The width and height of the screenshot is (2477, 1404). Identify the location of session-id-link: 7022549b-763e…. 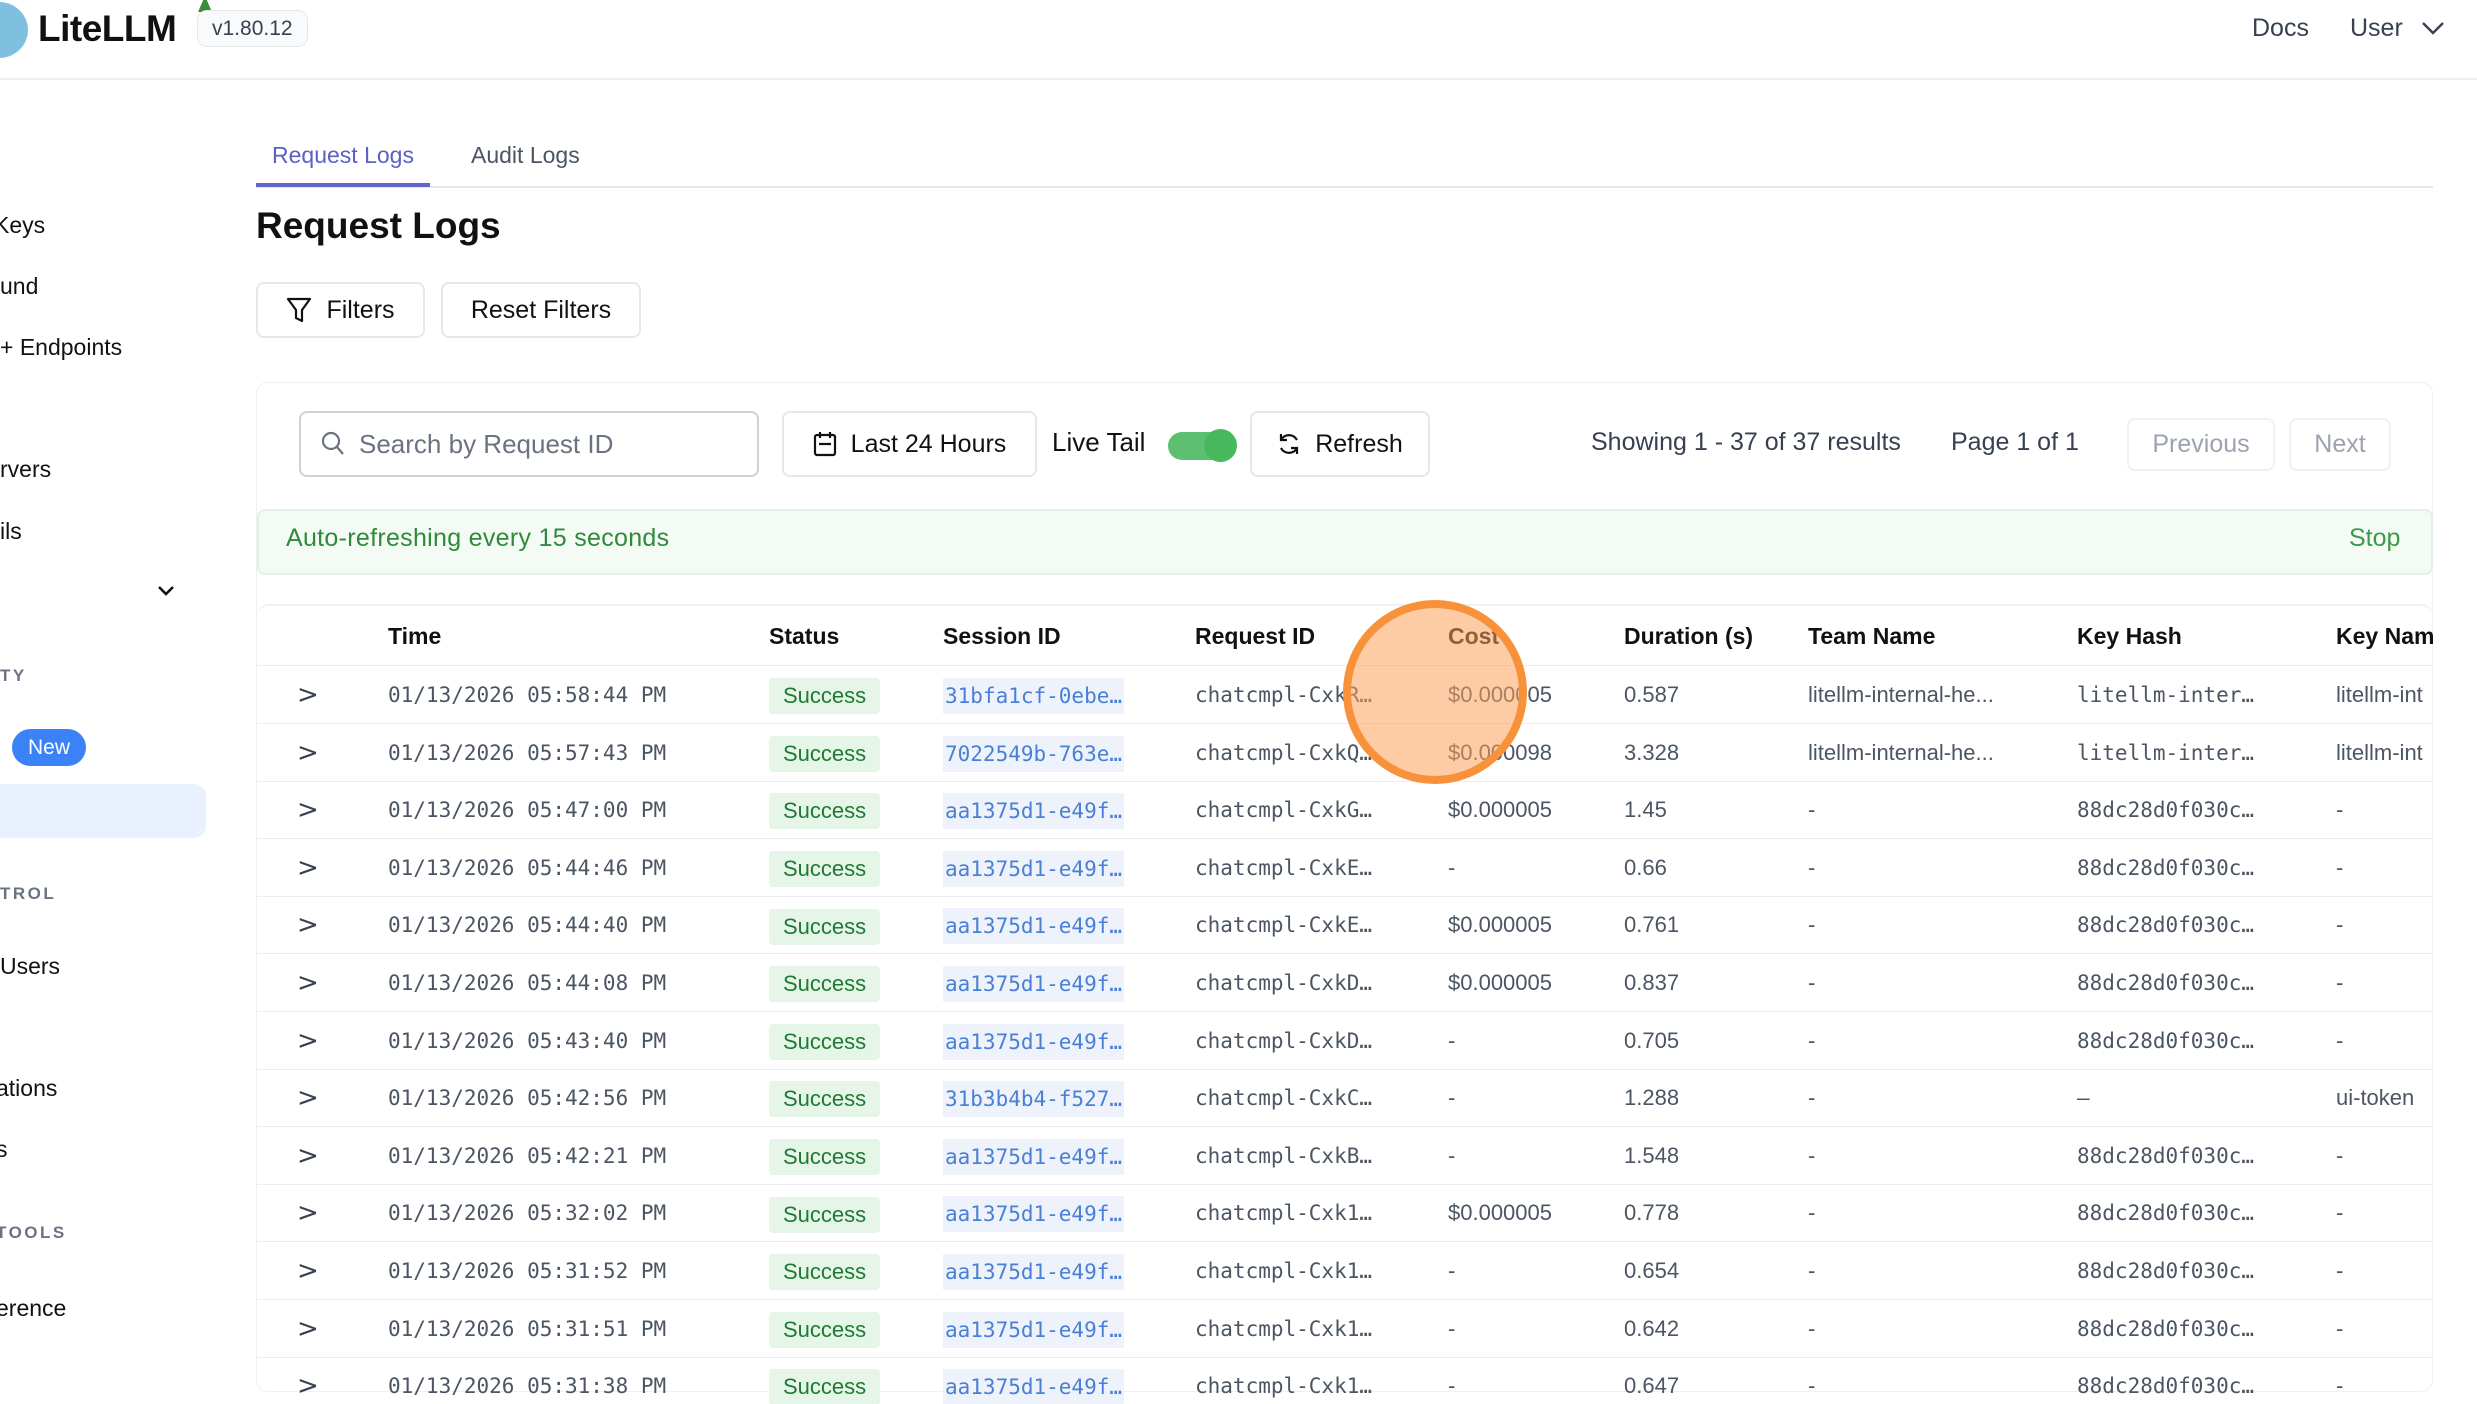
(1034, 753).